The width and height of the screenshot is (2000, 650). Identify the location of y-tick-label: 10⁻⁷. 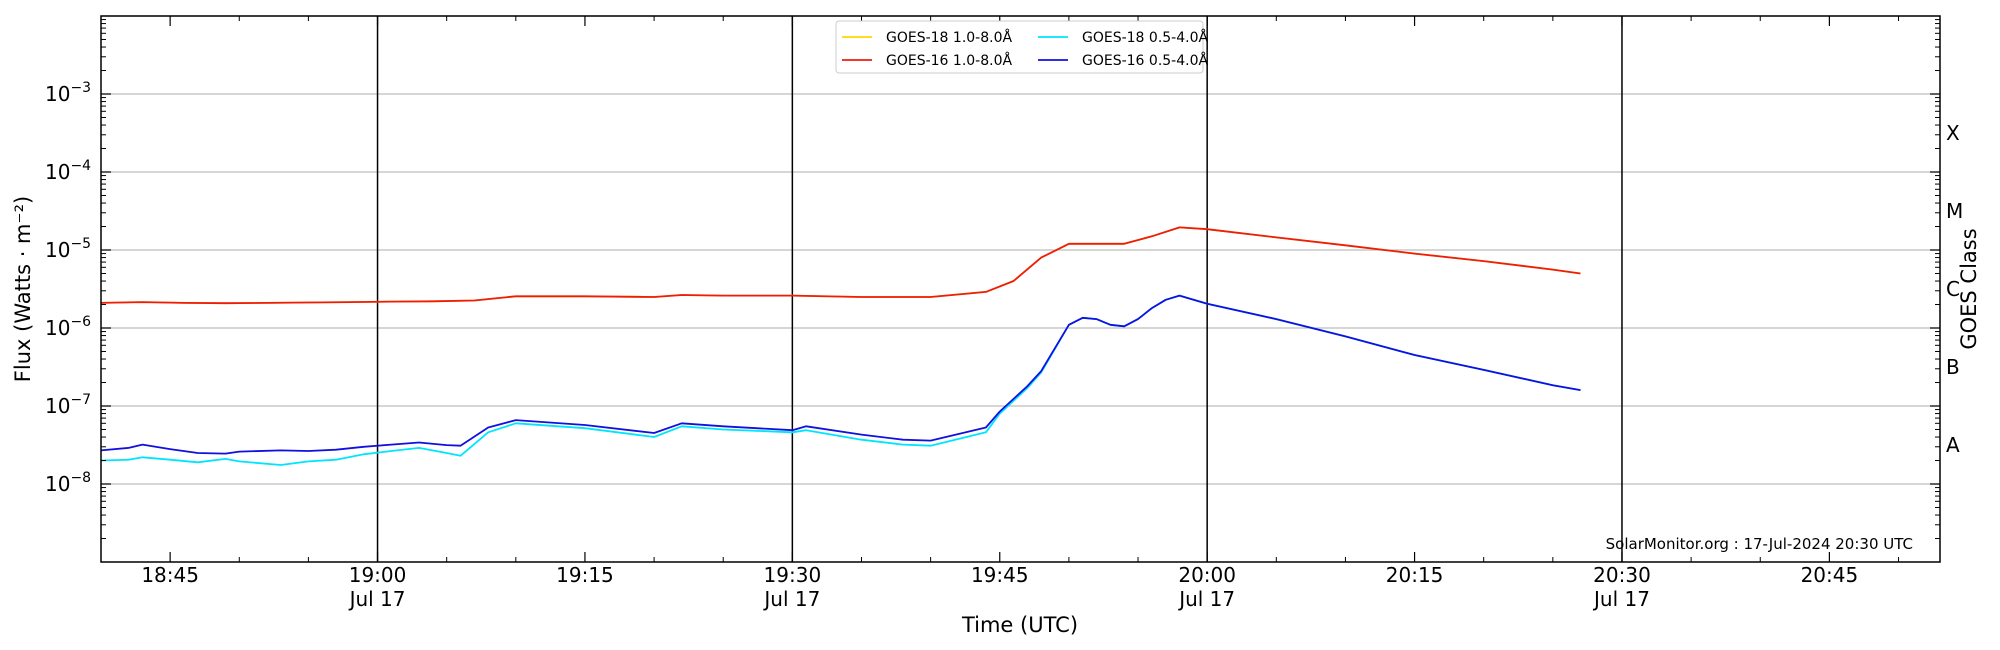
(68, 405).